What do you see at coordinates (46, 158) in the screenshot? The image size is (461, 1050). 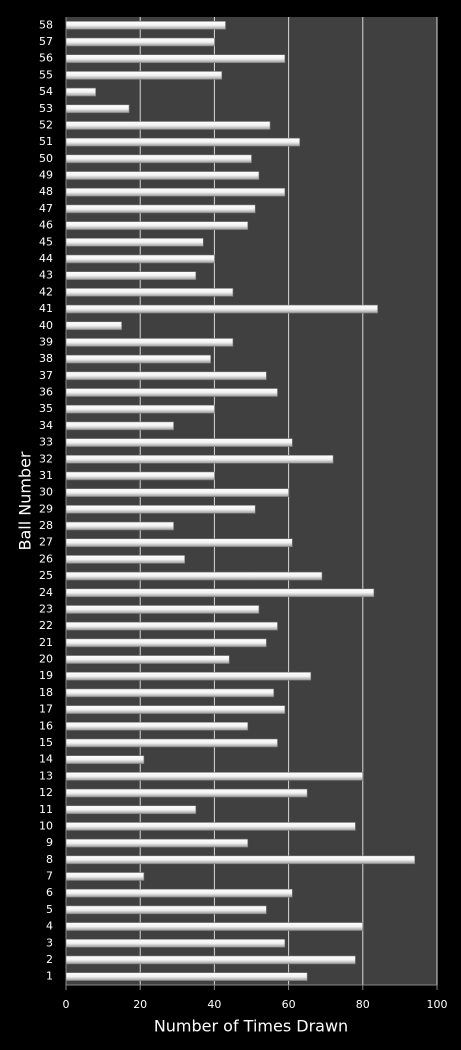 I see `y-tick-label: 50` at bounding box center [46, 158].